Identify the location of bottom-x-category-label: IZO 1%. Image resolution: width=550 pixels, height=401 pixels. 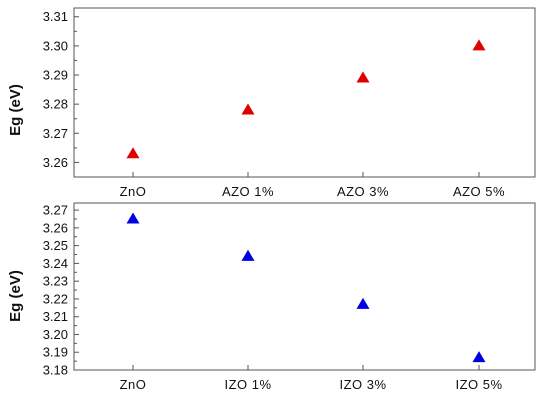
(247, 384).